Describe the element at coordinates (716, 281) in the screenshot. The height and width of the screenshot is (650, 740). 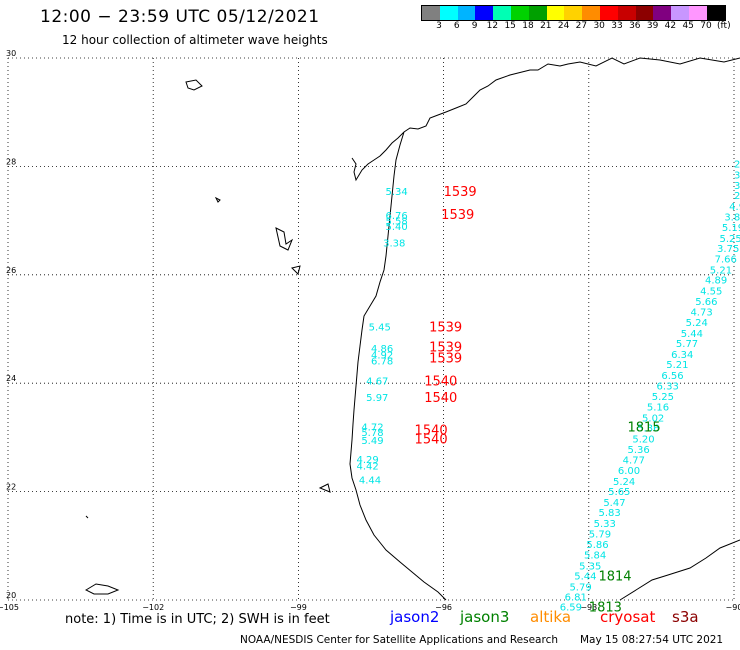
I see `swh-label: 4.89` at that location.